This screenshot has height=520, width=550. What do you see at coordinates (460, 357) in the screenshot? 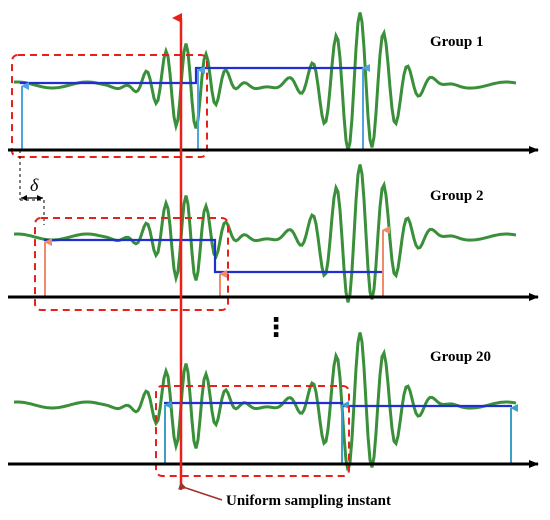
I see `group-label-20: Group 20` at bounding box center [460, 357].